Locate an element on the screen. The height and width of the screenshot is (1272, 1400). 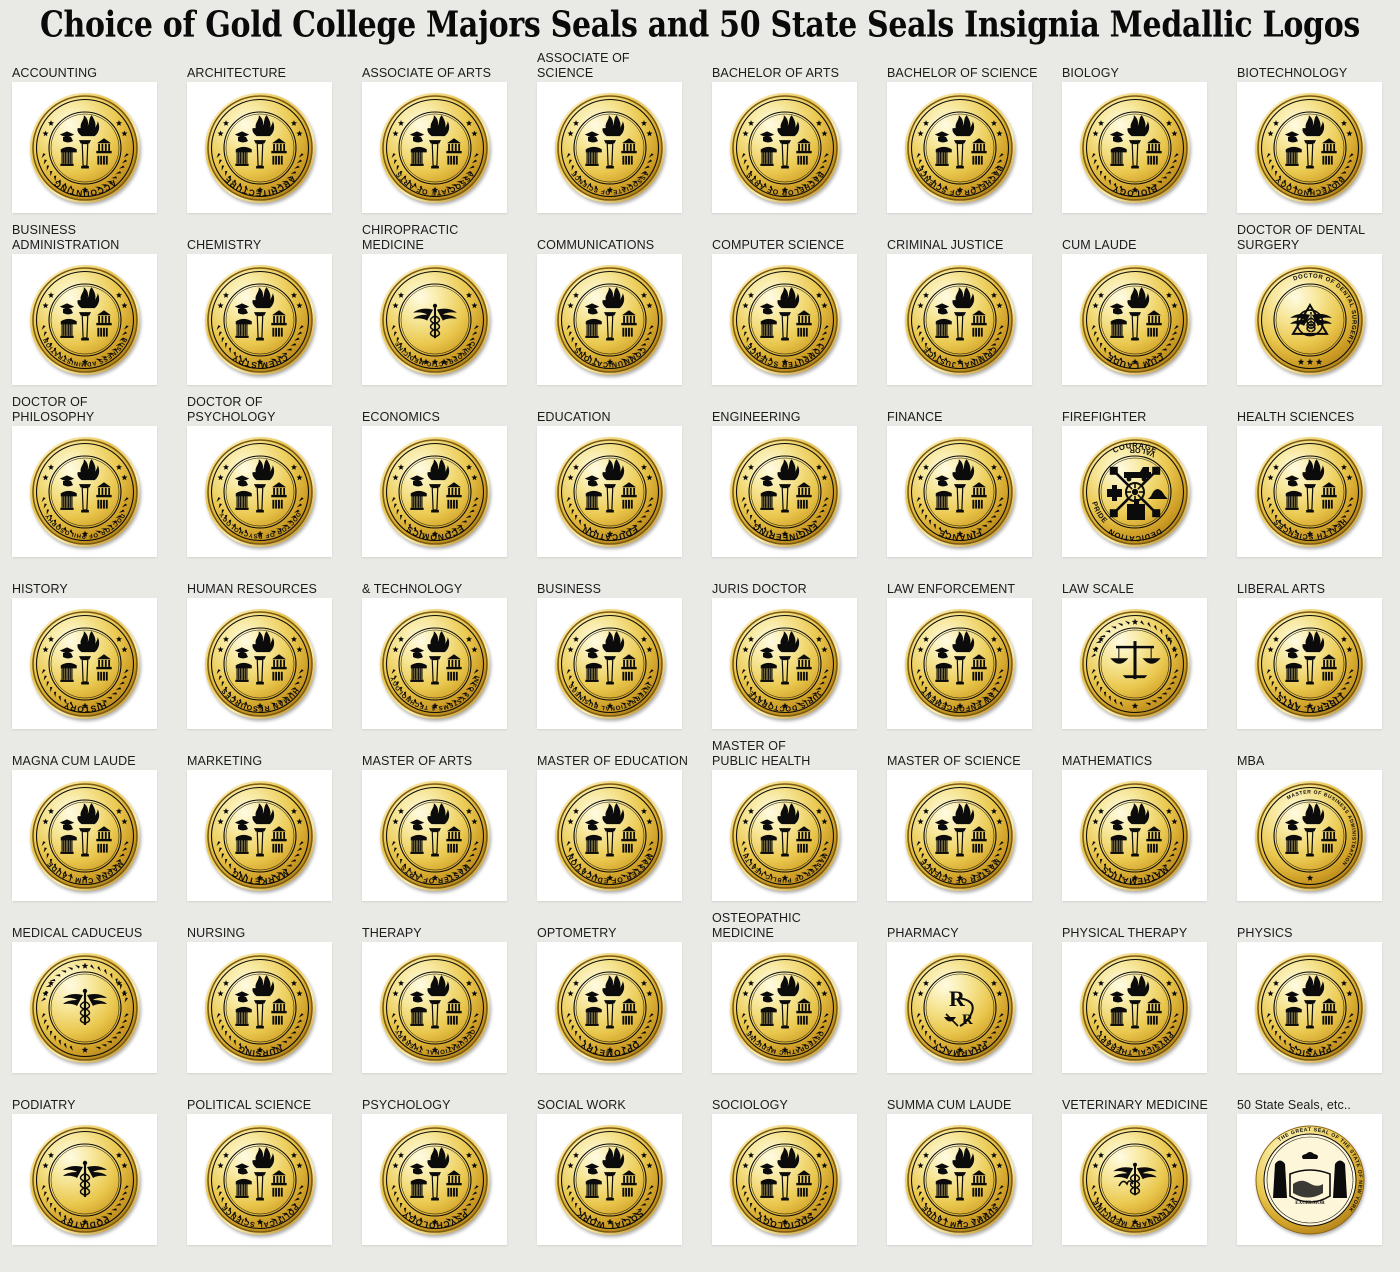
seal-cell: MASTER OF EDUCATION MASTER OF EDUCATION is located at coordinates (612, 824).